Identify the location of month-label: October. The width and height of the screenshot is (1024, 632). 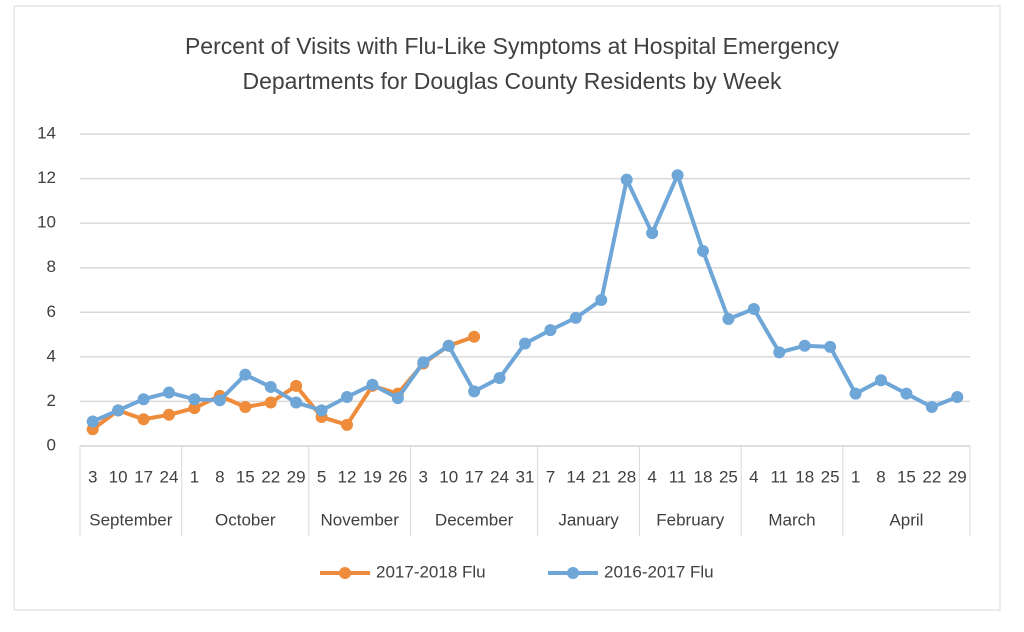
(245, 519).